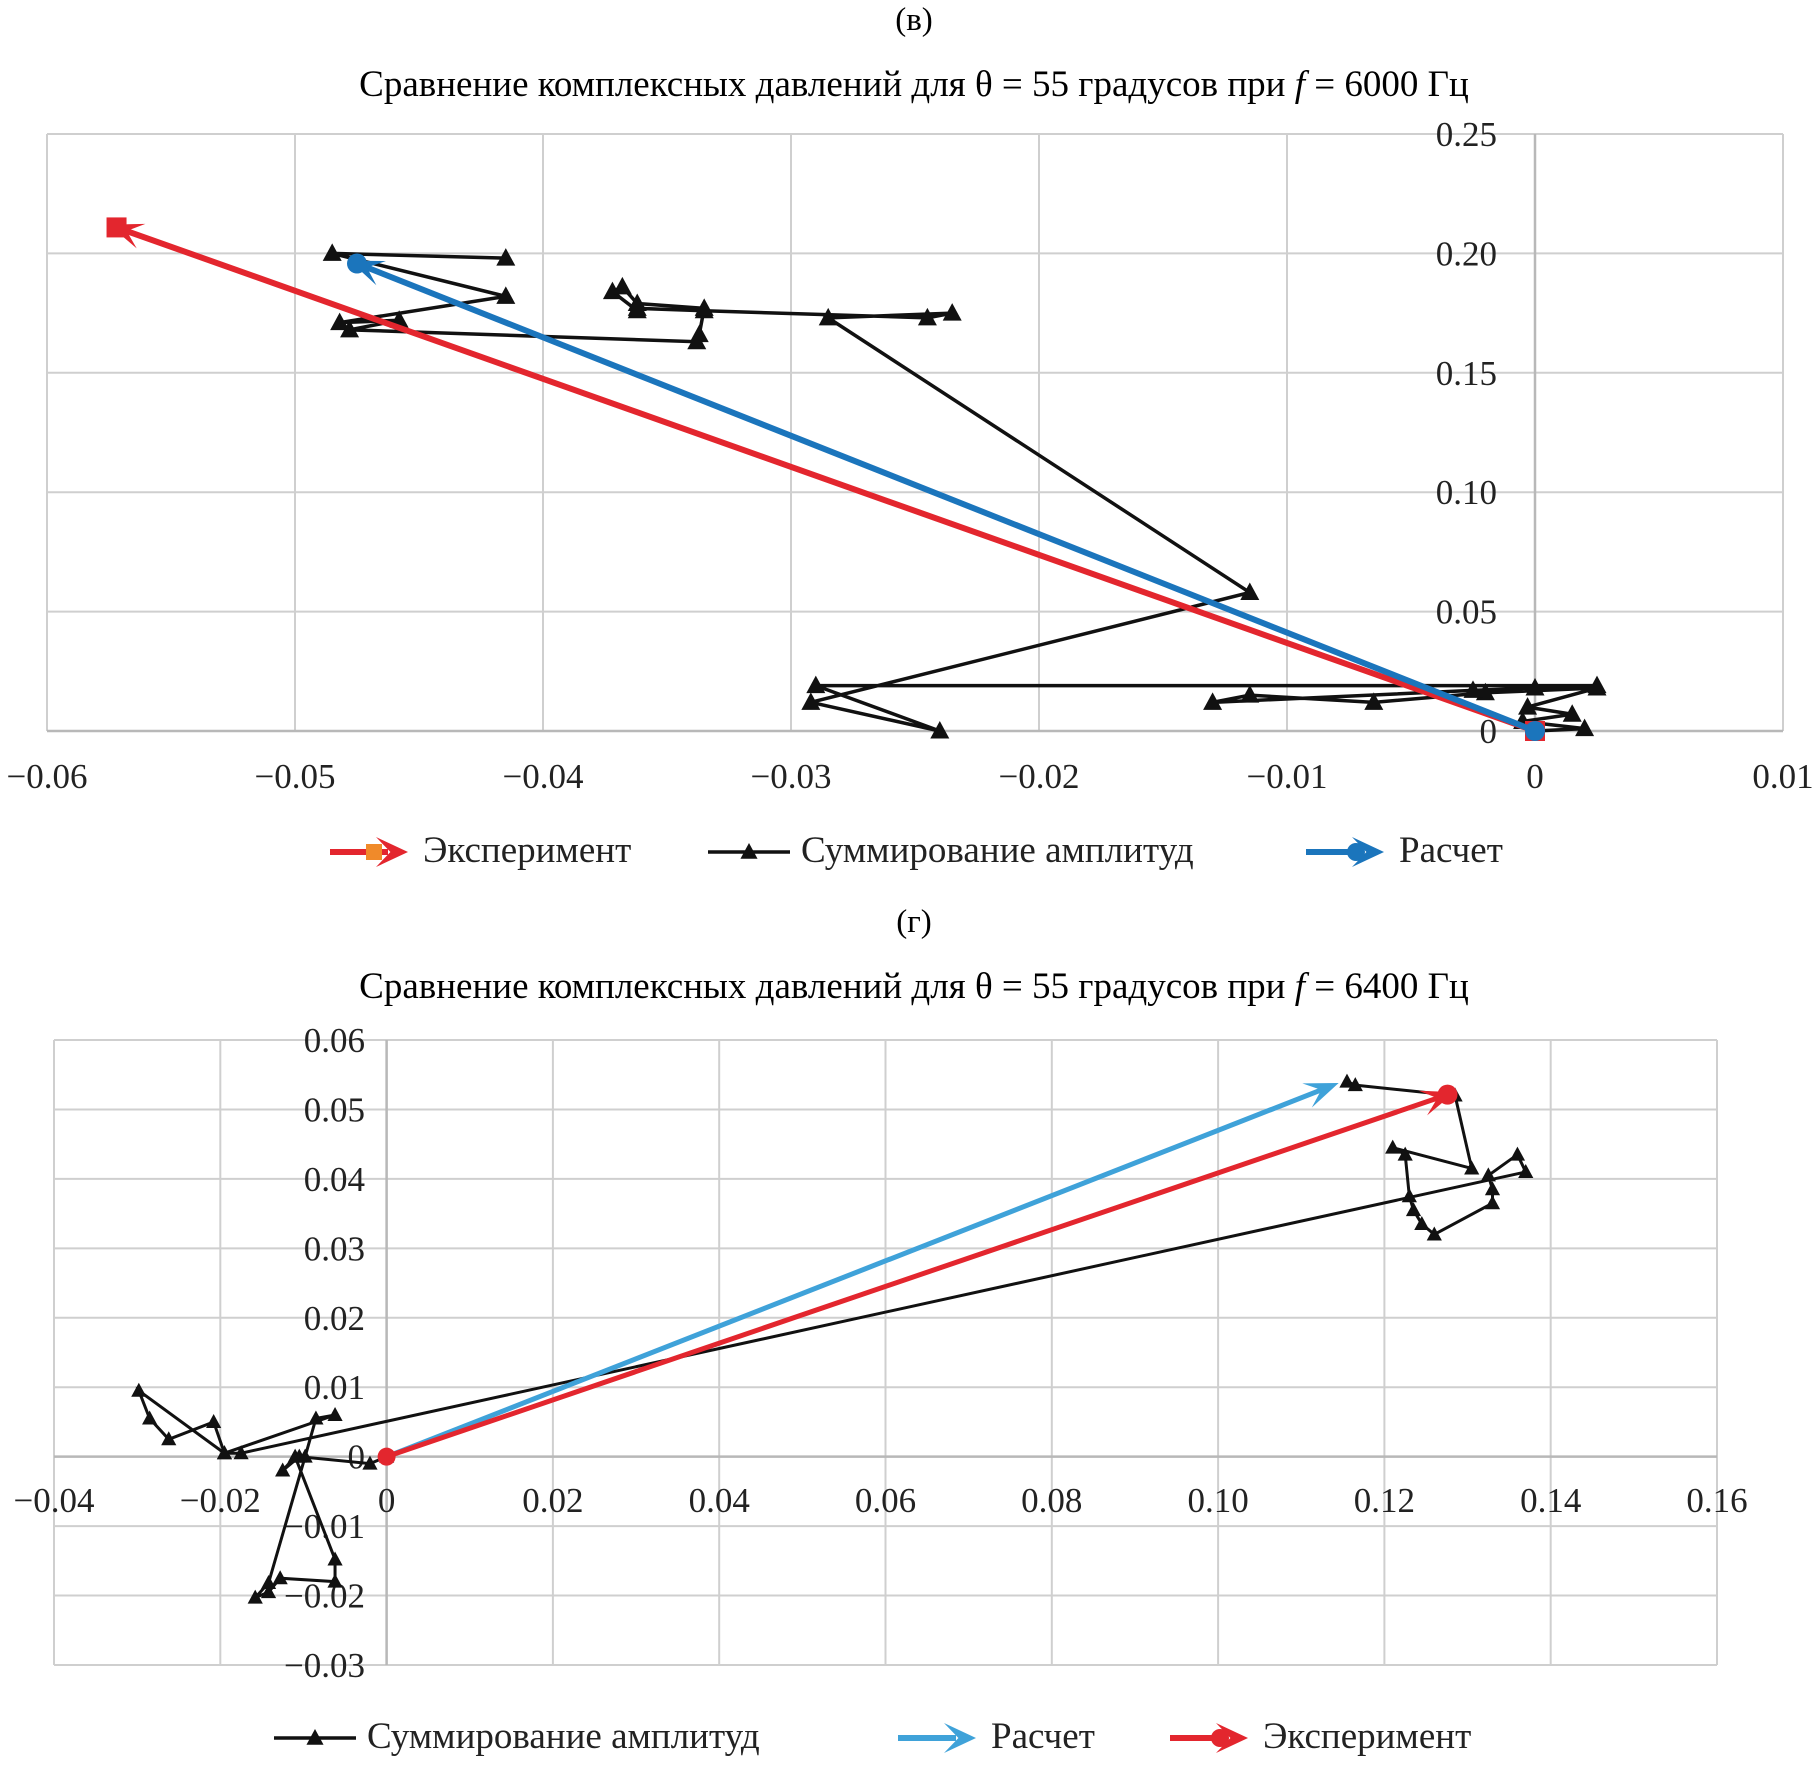  What do you see at coordinates (856, 1272) in the screenshot?
I see `vector-line` at bounding box center [856, 1272].